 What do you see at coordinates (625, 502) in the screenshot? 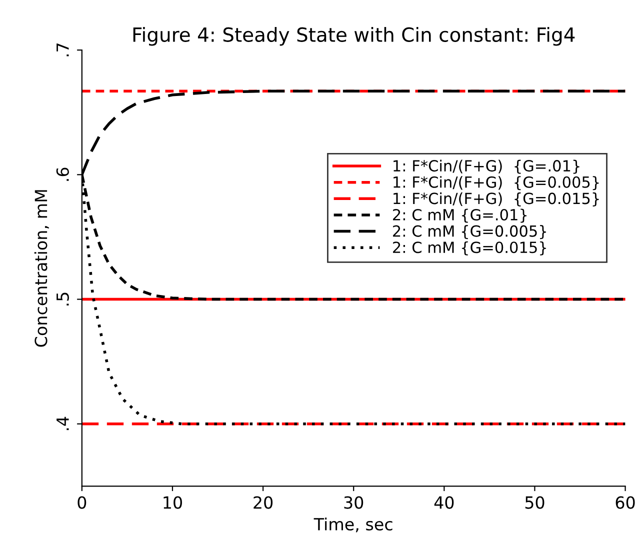
I see `x-tick-label: 60` at bounding box center [625, 502].